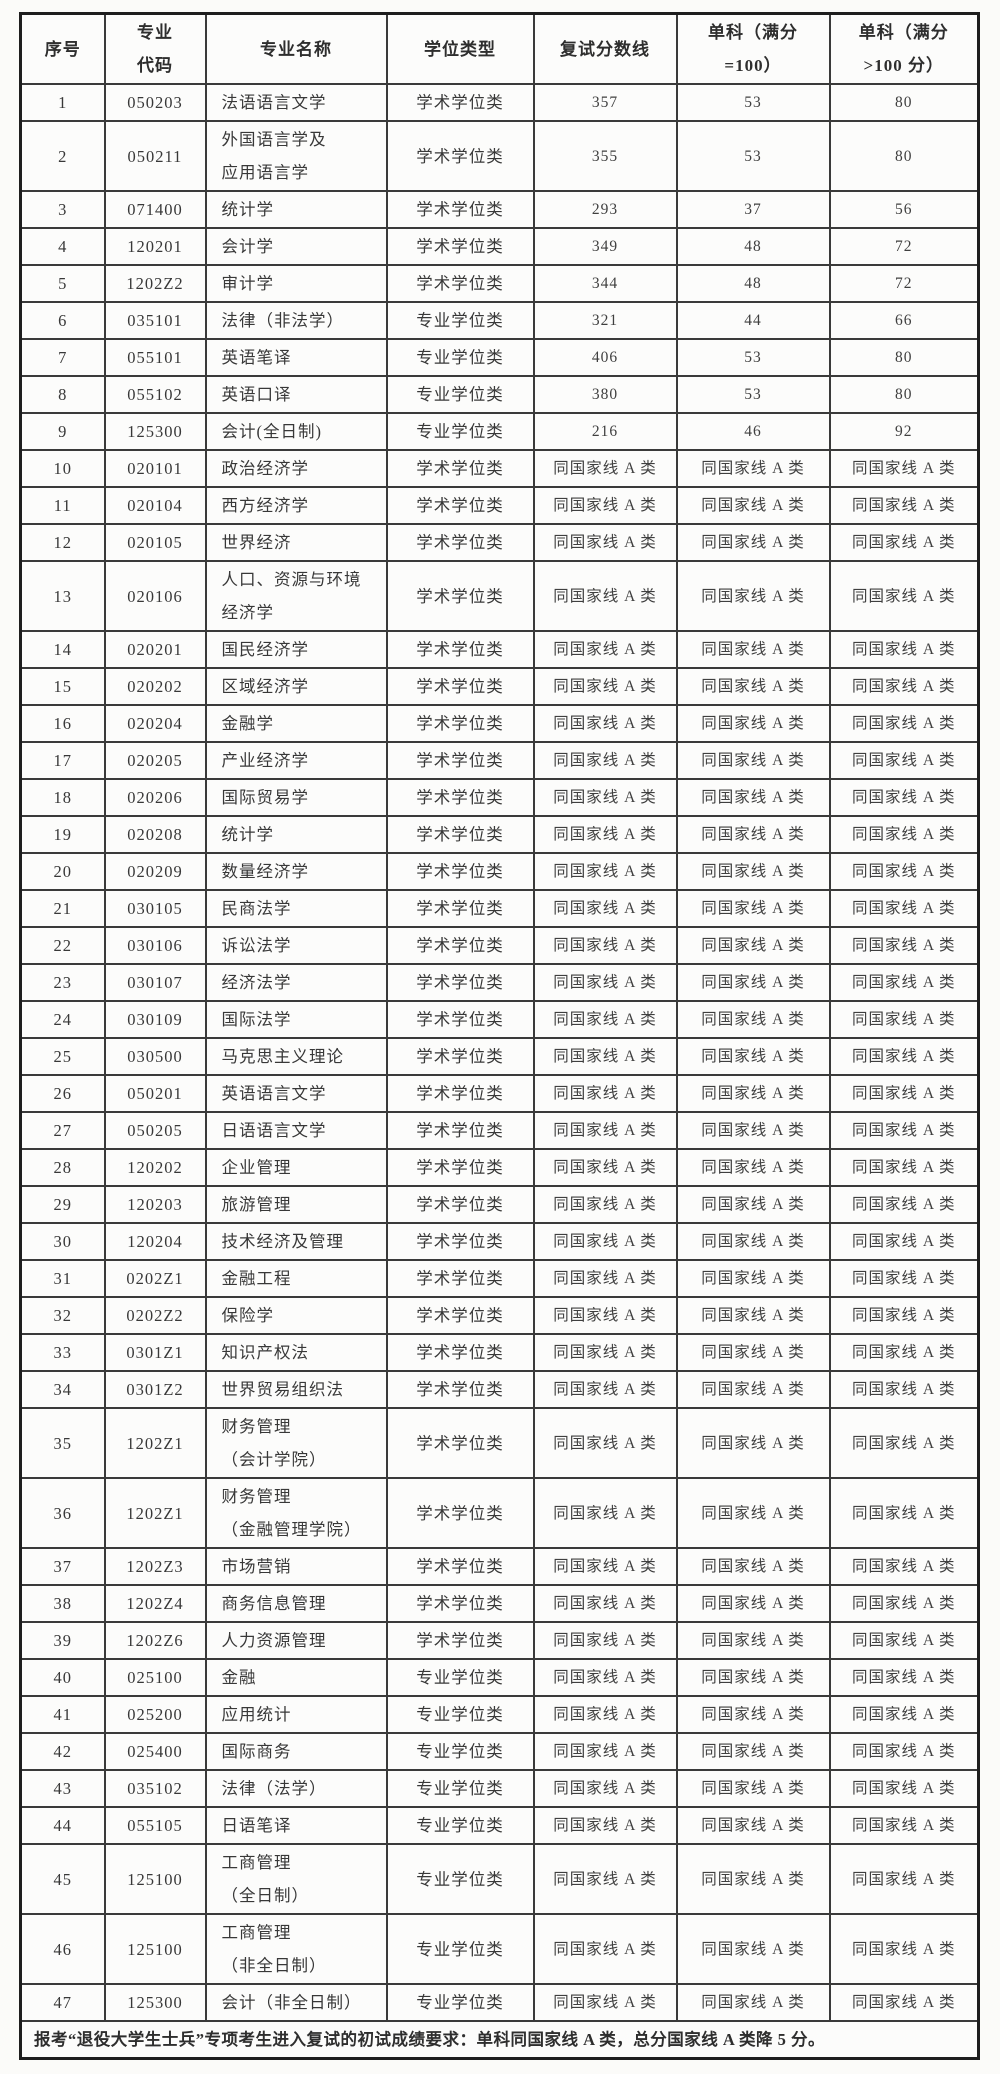  I want to click on cell-no: 29, so click(62, 1204).